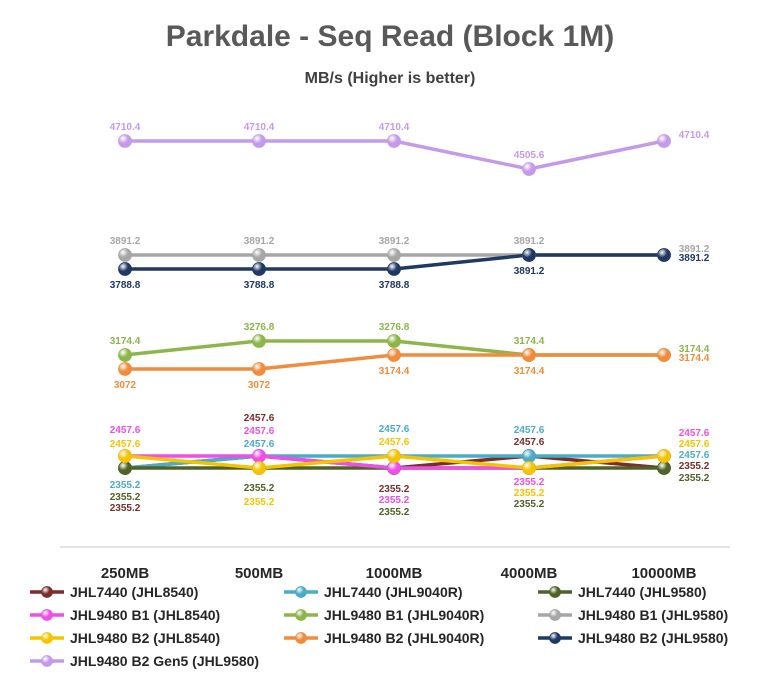 This screenshot has width=780, height=674. I want to click on legend-swatch-jhl9480-b2-gen5-jhl9580, so click(47, 661).